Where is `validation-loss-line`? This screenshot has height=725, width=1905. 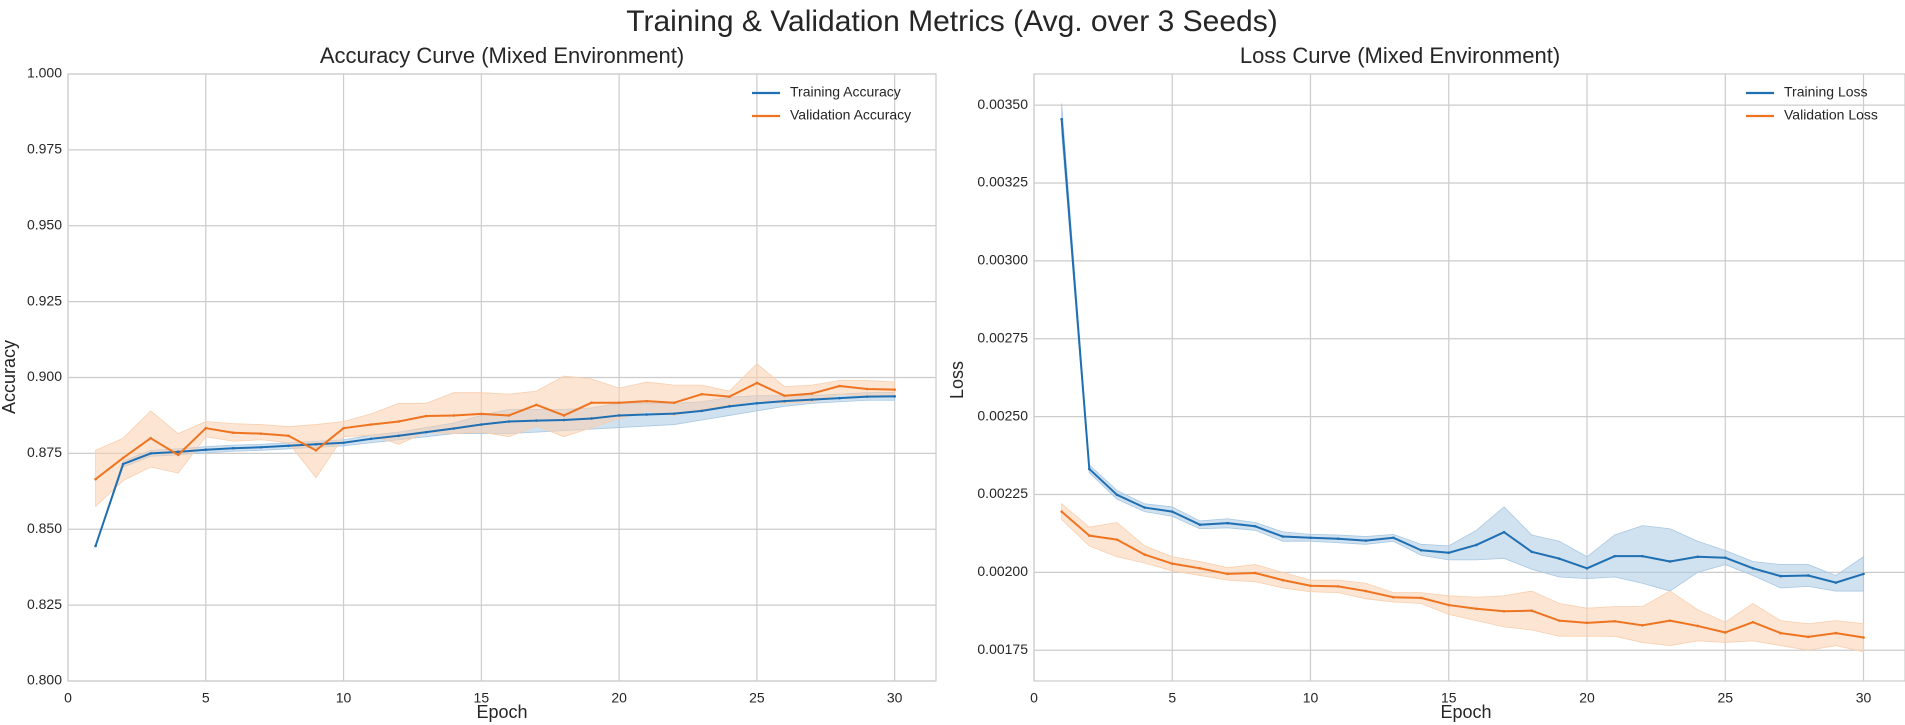 validation-loss-line is located at coordinates (1462, 574).